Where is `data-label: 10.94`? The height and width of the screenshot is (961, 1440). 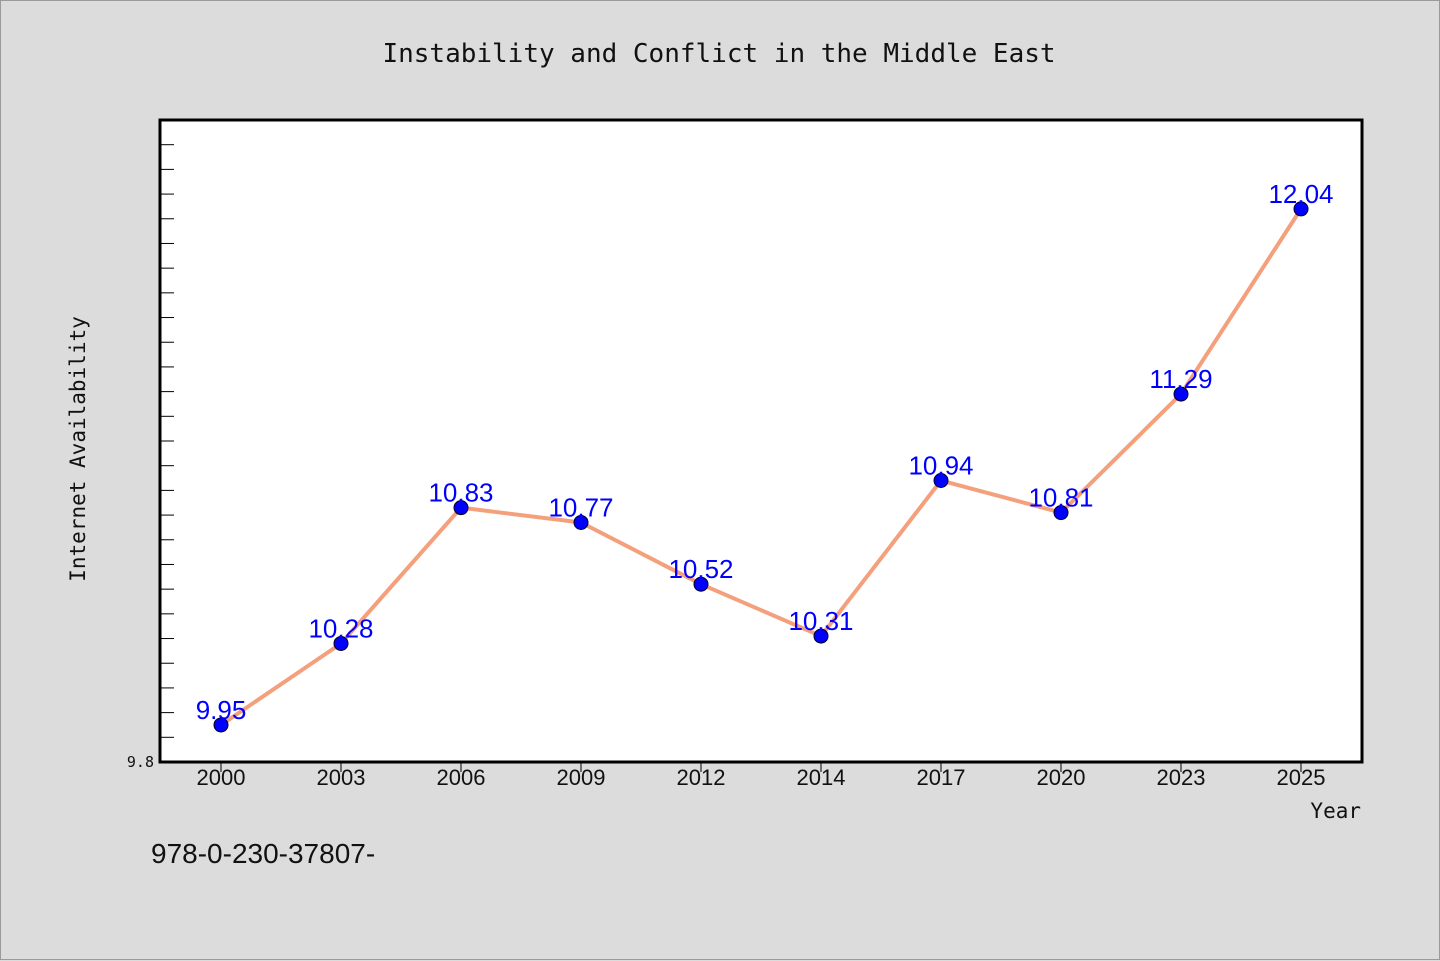
data-label: 10.94 is located at coordinates (940, 466).